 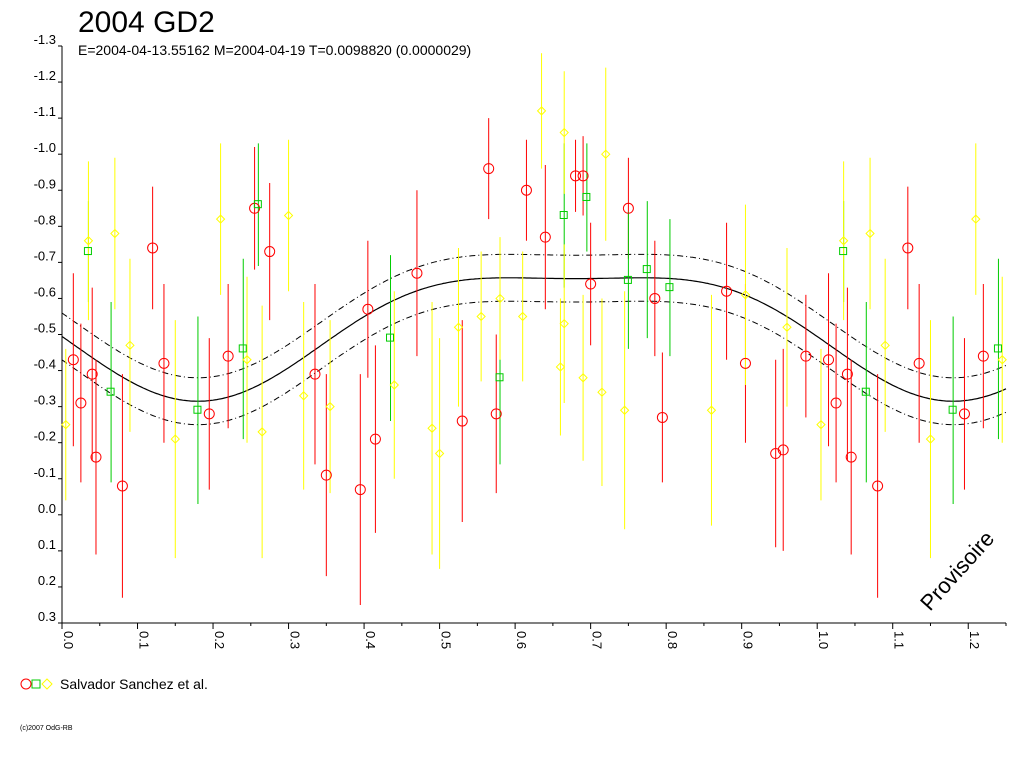 What do you see at coordinates (45, 472) in the screenshot?
I see `y-tick-label: -0.1` at bounding box center [45, 472].